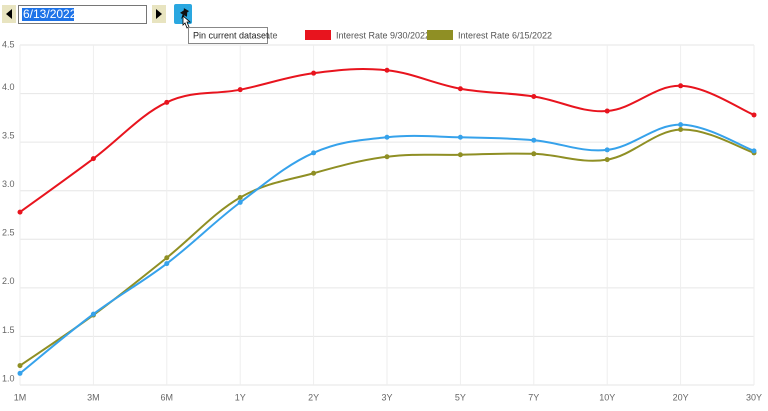 Image resolution: width=768 pixels, height=411 pixels. I want to click on x-tick-label: 1M, so click(20, 397).